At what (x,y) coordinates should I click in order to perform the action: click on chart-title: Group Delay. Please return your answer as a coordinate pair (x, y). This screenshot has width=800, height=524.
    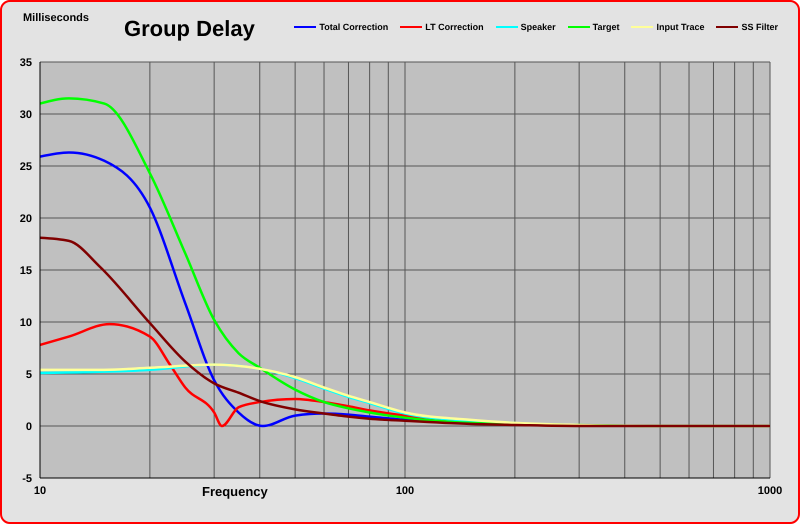
    Looking at the image, I should click on (189, 29).